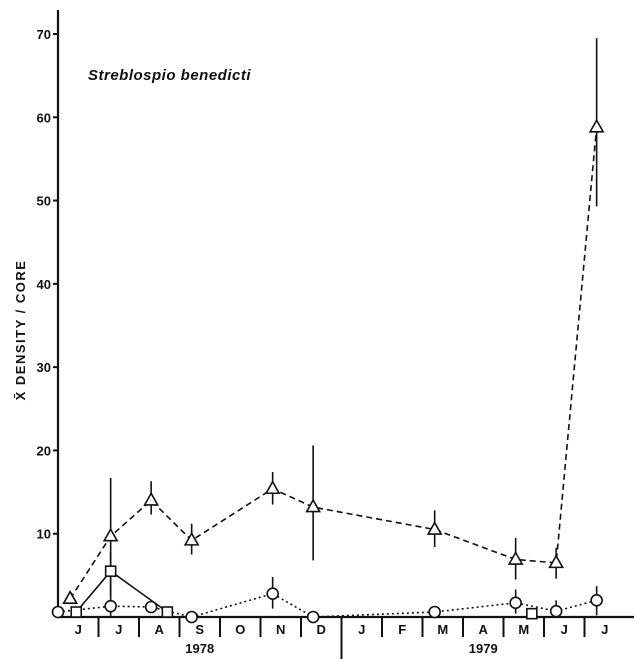 The width and height of the screenshot is (635, 660). What do you see at coordinates (44, 284) in the screenshot?
I see `y-tick-label: 40` at bounding box center [44, 284].